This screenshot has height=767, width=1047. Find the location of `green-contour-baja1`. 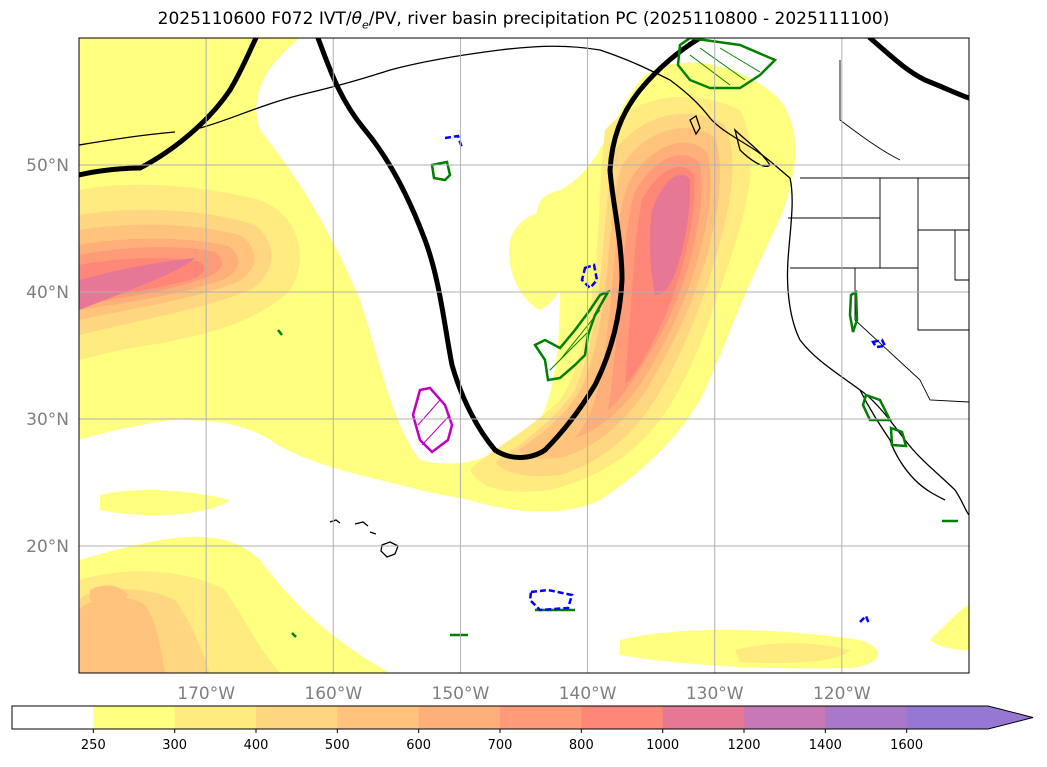

green-contour-baja1 is located at coordinates (877, 407).